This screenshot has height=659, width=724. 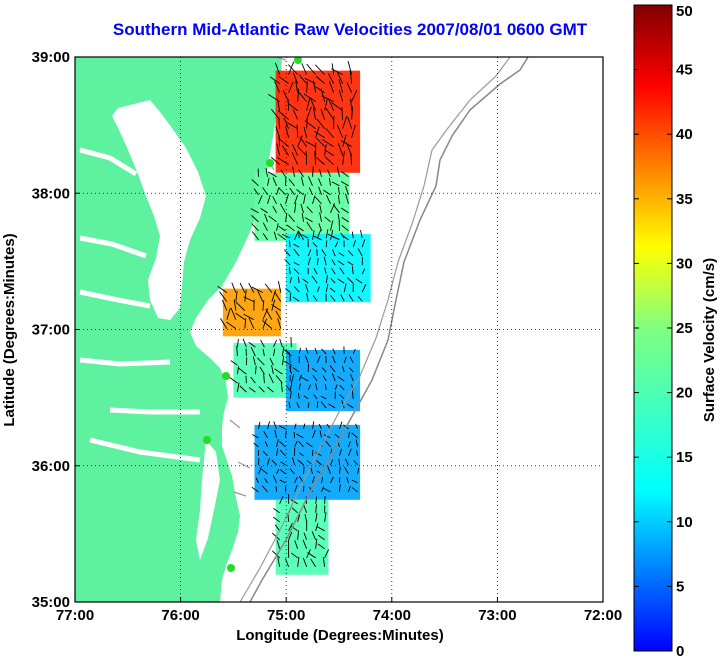 I want to click on velocity-region, so click(x=307, y=462).